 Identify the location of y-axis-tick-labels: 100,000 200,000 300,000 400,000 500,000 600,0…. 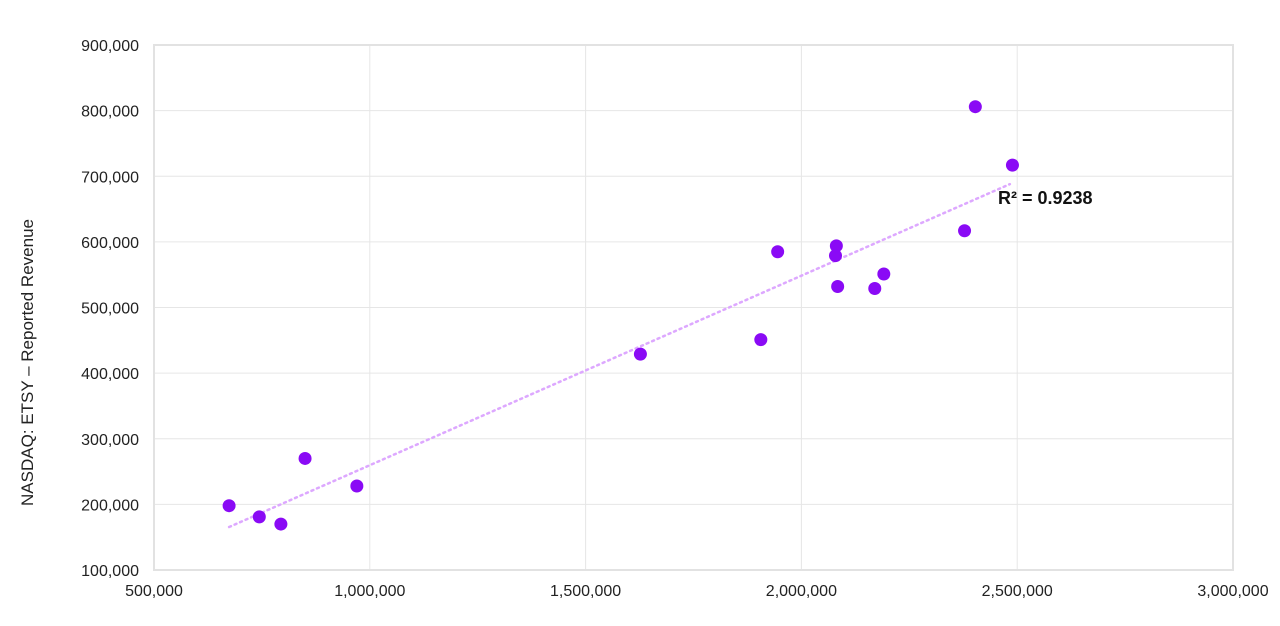
(110, 309).